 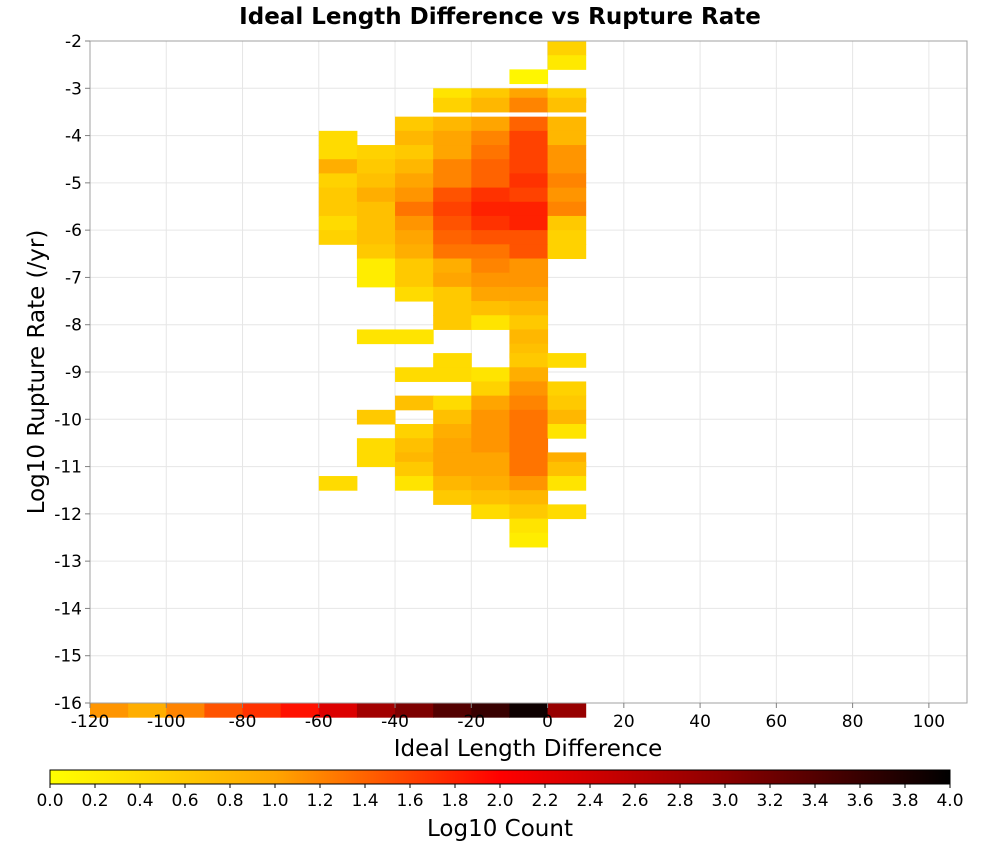 I want to click on x-tick-label: -20, so click(x=471, y=722).